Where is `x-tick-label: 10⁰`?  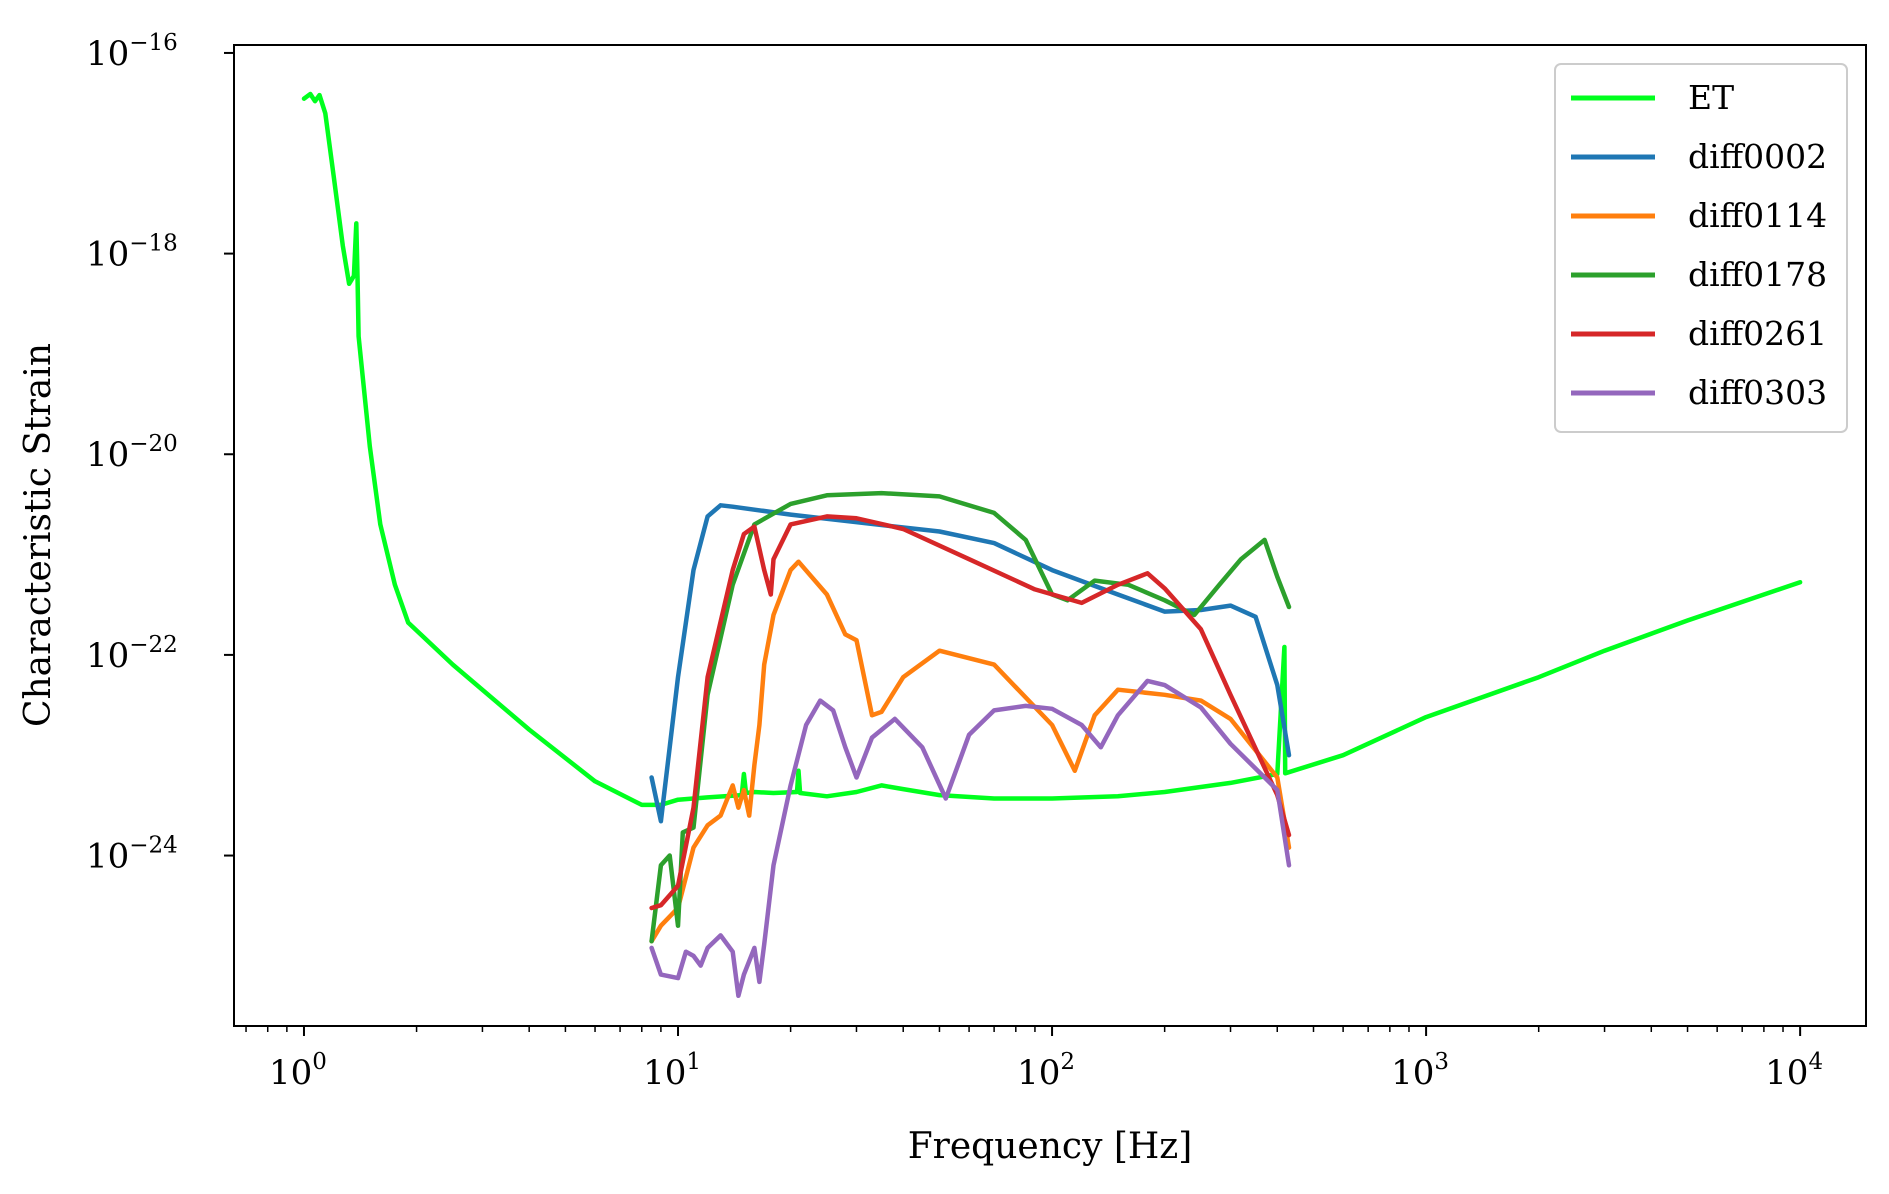 x-tick-label: 10⁰ is located at coordinates (298, 1071).